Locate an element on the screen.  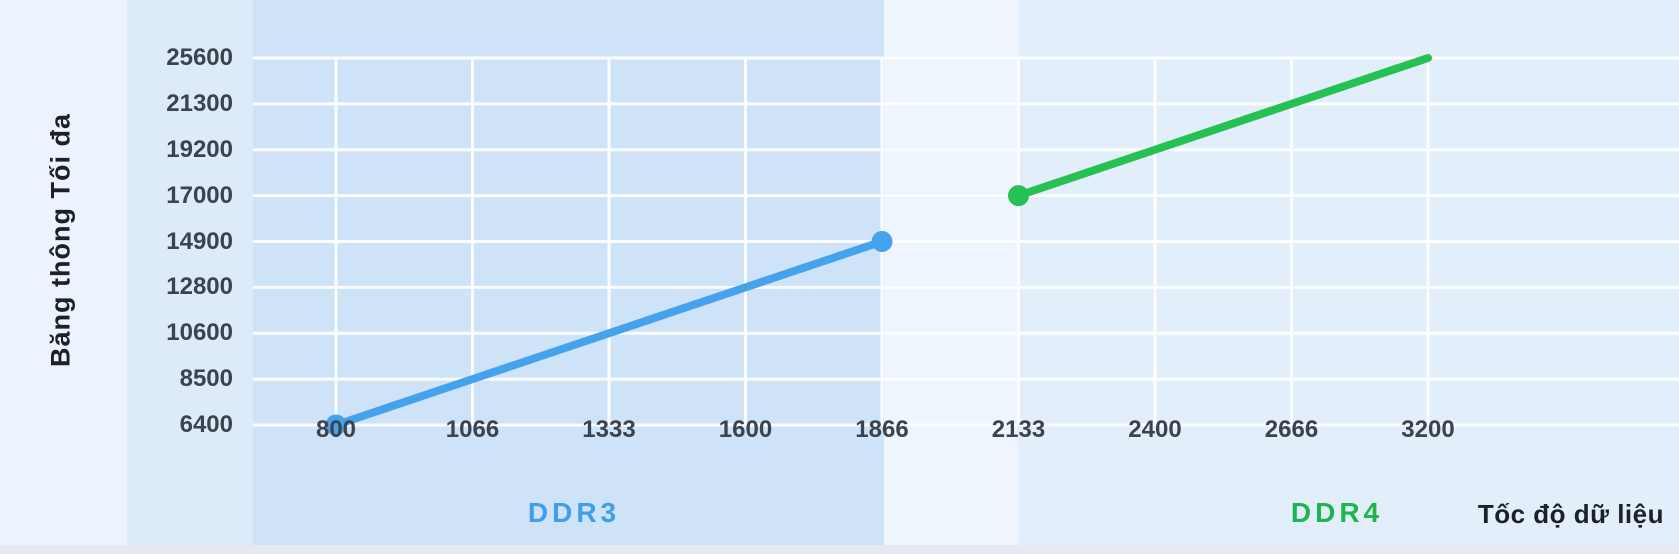
ddr3-line is located at coordinates (609, 333).